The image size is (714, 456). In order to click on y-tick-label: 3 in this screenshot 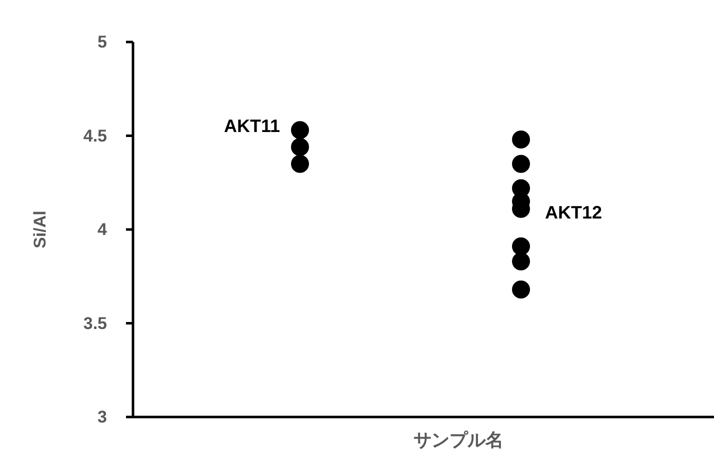, I will do `click(102, 417)`.